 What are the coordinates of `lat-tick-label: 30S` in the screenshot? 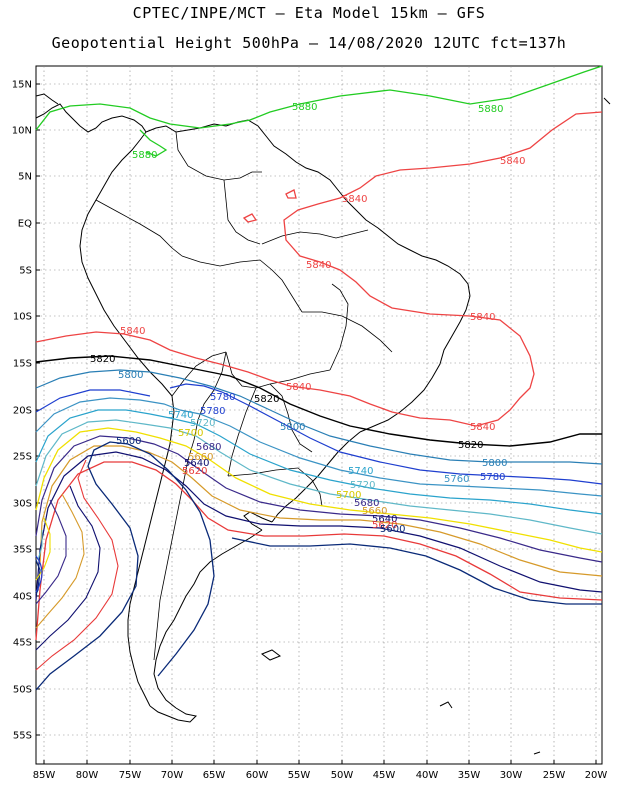 It's located at (22, 504).